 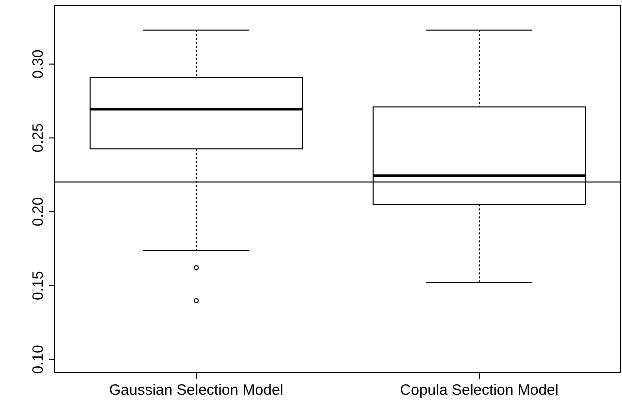 What do you see at coordinates (38, 359) in the screenshot?
I see `y-tick-label: 0.10` at bounding box center [38, 359].